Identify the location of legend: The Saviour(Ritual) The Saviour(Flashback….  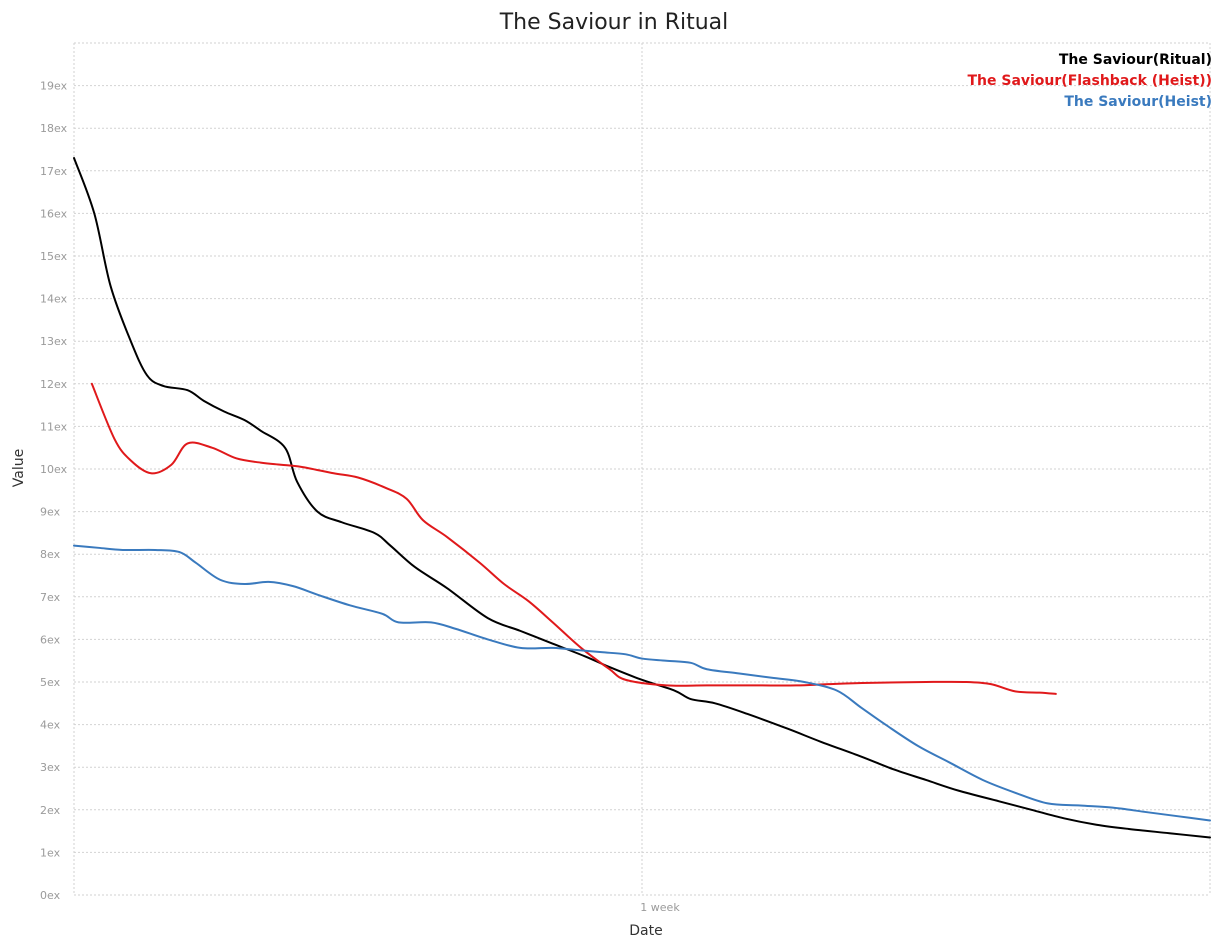
(1089, 81).